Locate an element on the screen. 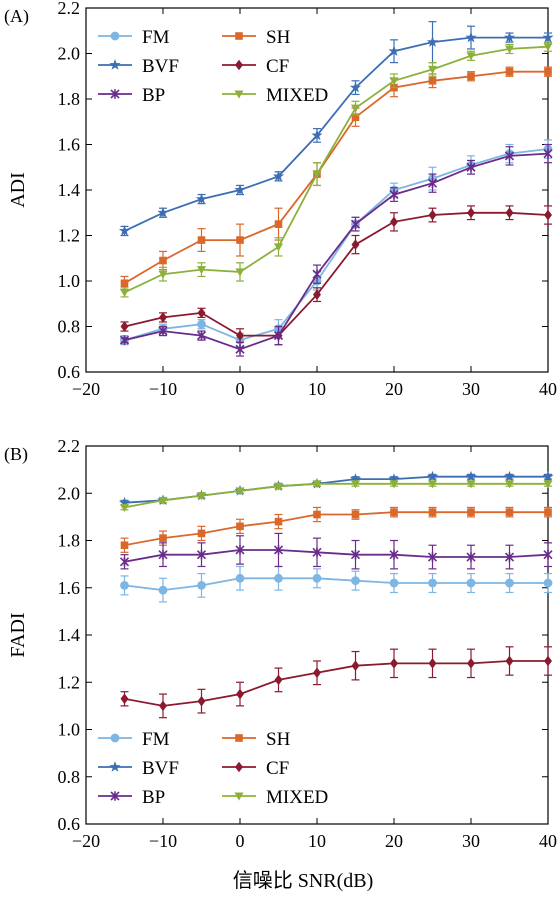  series-cf is located at coordinates (336, 275).